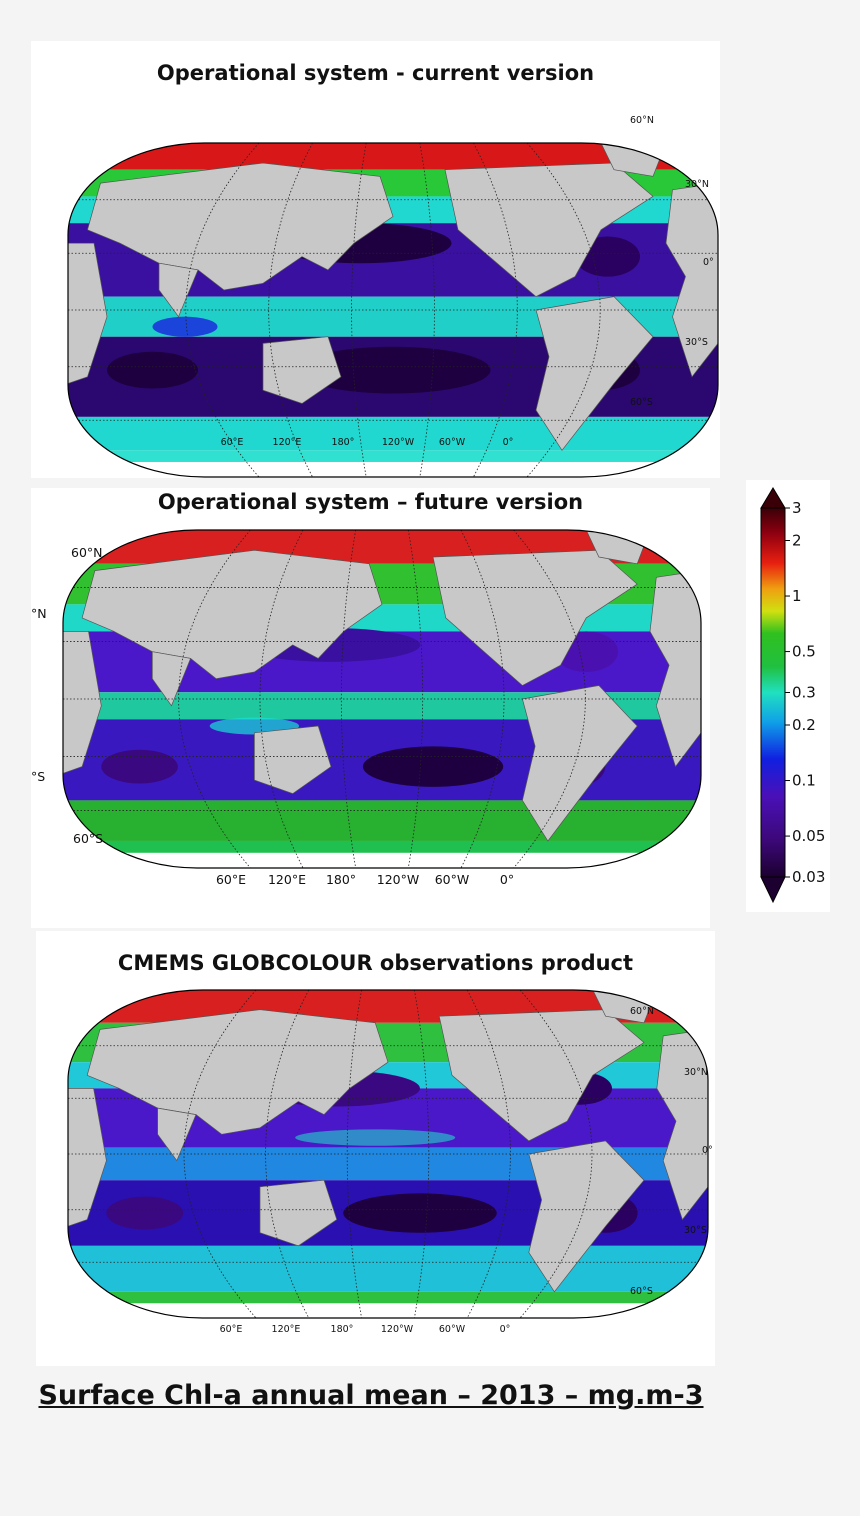  I want to click on latitude-label: °N, so click(39, 613).